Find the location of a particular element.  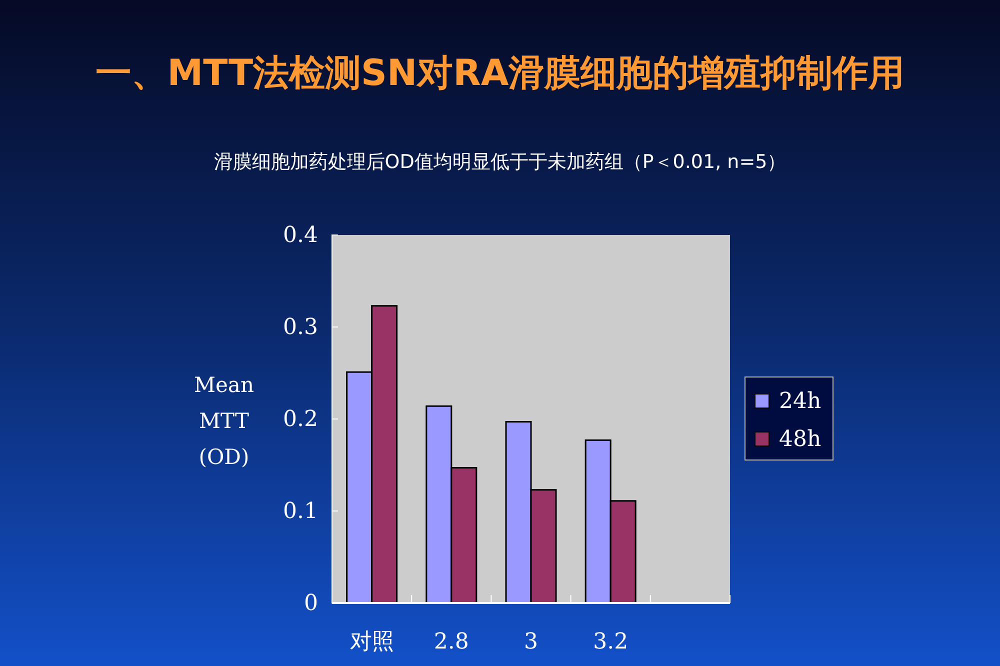

x-tick-label: 3 is located at coordinates (531, 642).